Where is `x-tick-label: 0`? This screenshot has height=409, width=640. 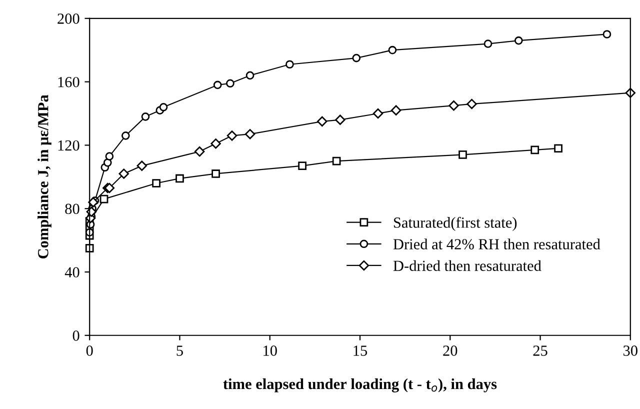
x-tick-label: 0 is located at coordinates (89, 351).